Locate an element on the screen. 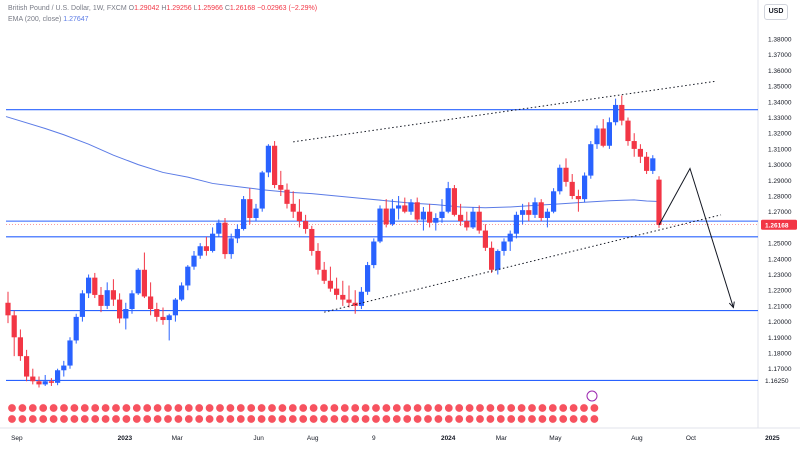 Image resolution: width=800 pixels, height=450 pixels. low-label: L is located at coordinates (195, 8).